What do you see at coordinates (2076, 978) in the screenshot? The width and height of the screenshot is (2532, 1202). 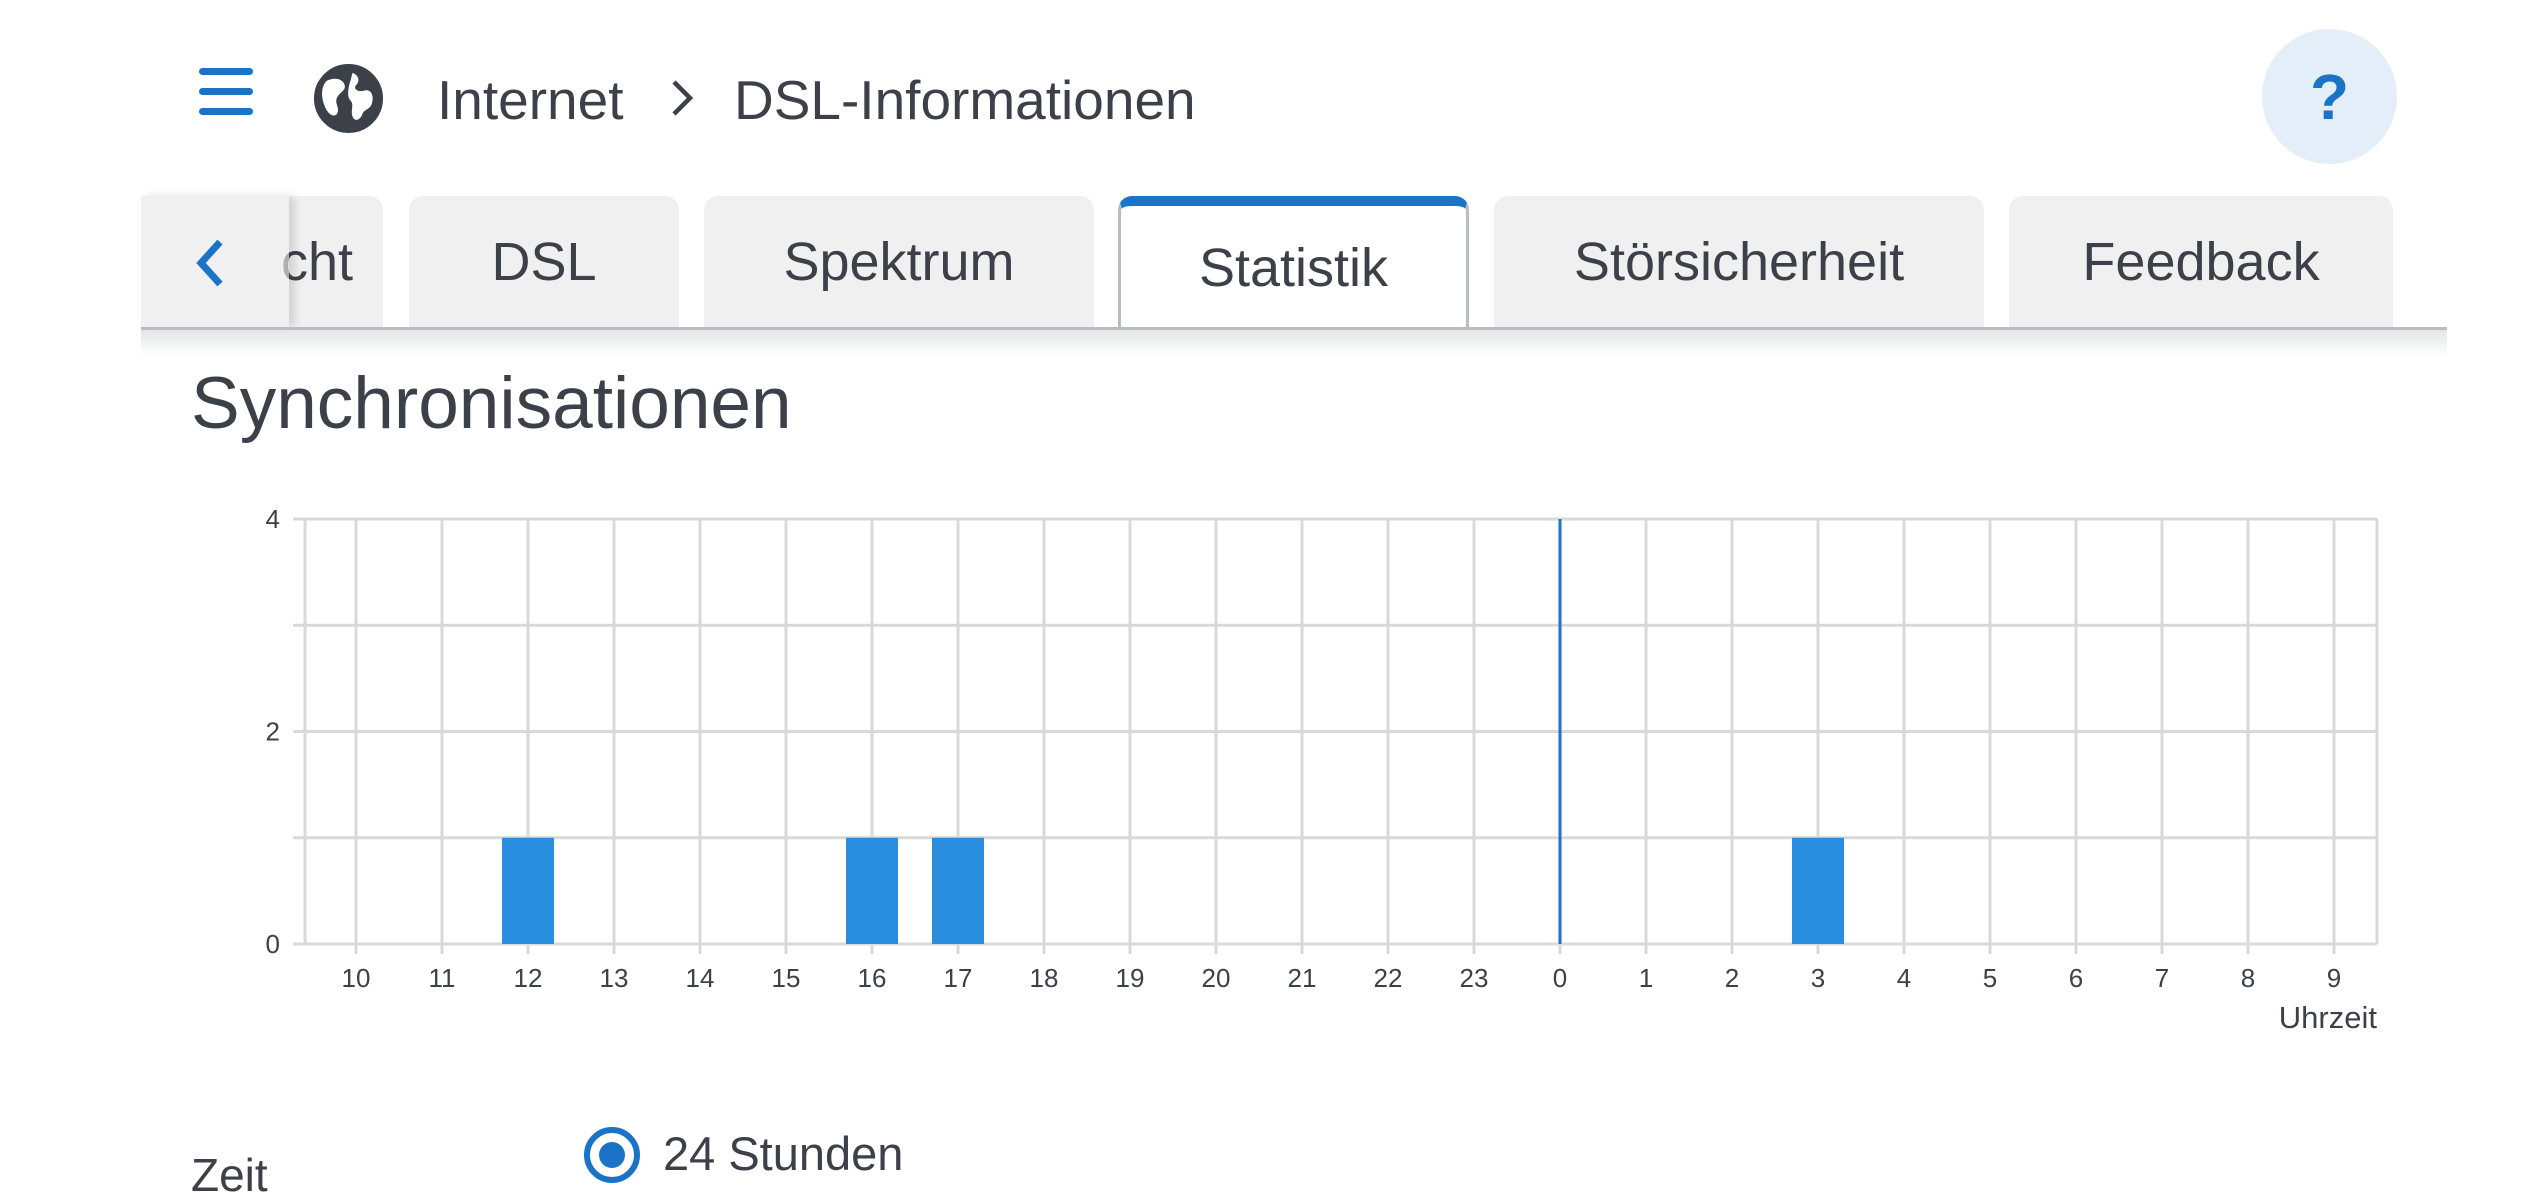 I see `x-tick-label: 6` at bounding box center [2076, 978].